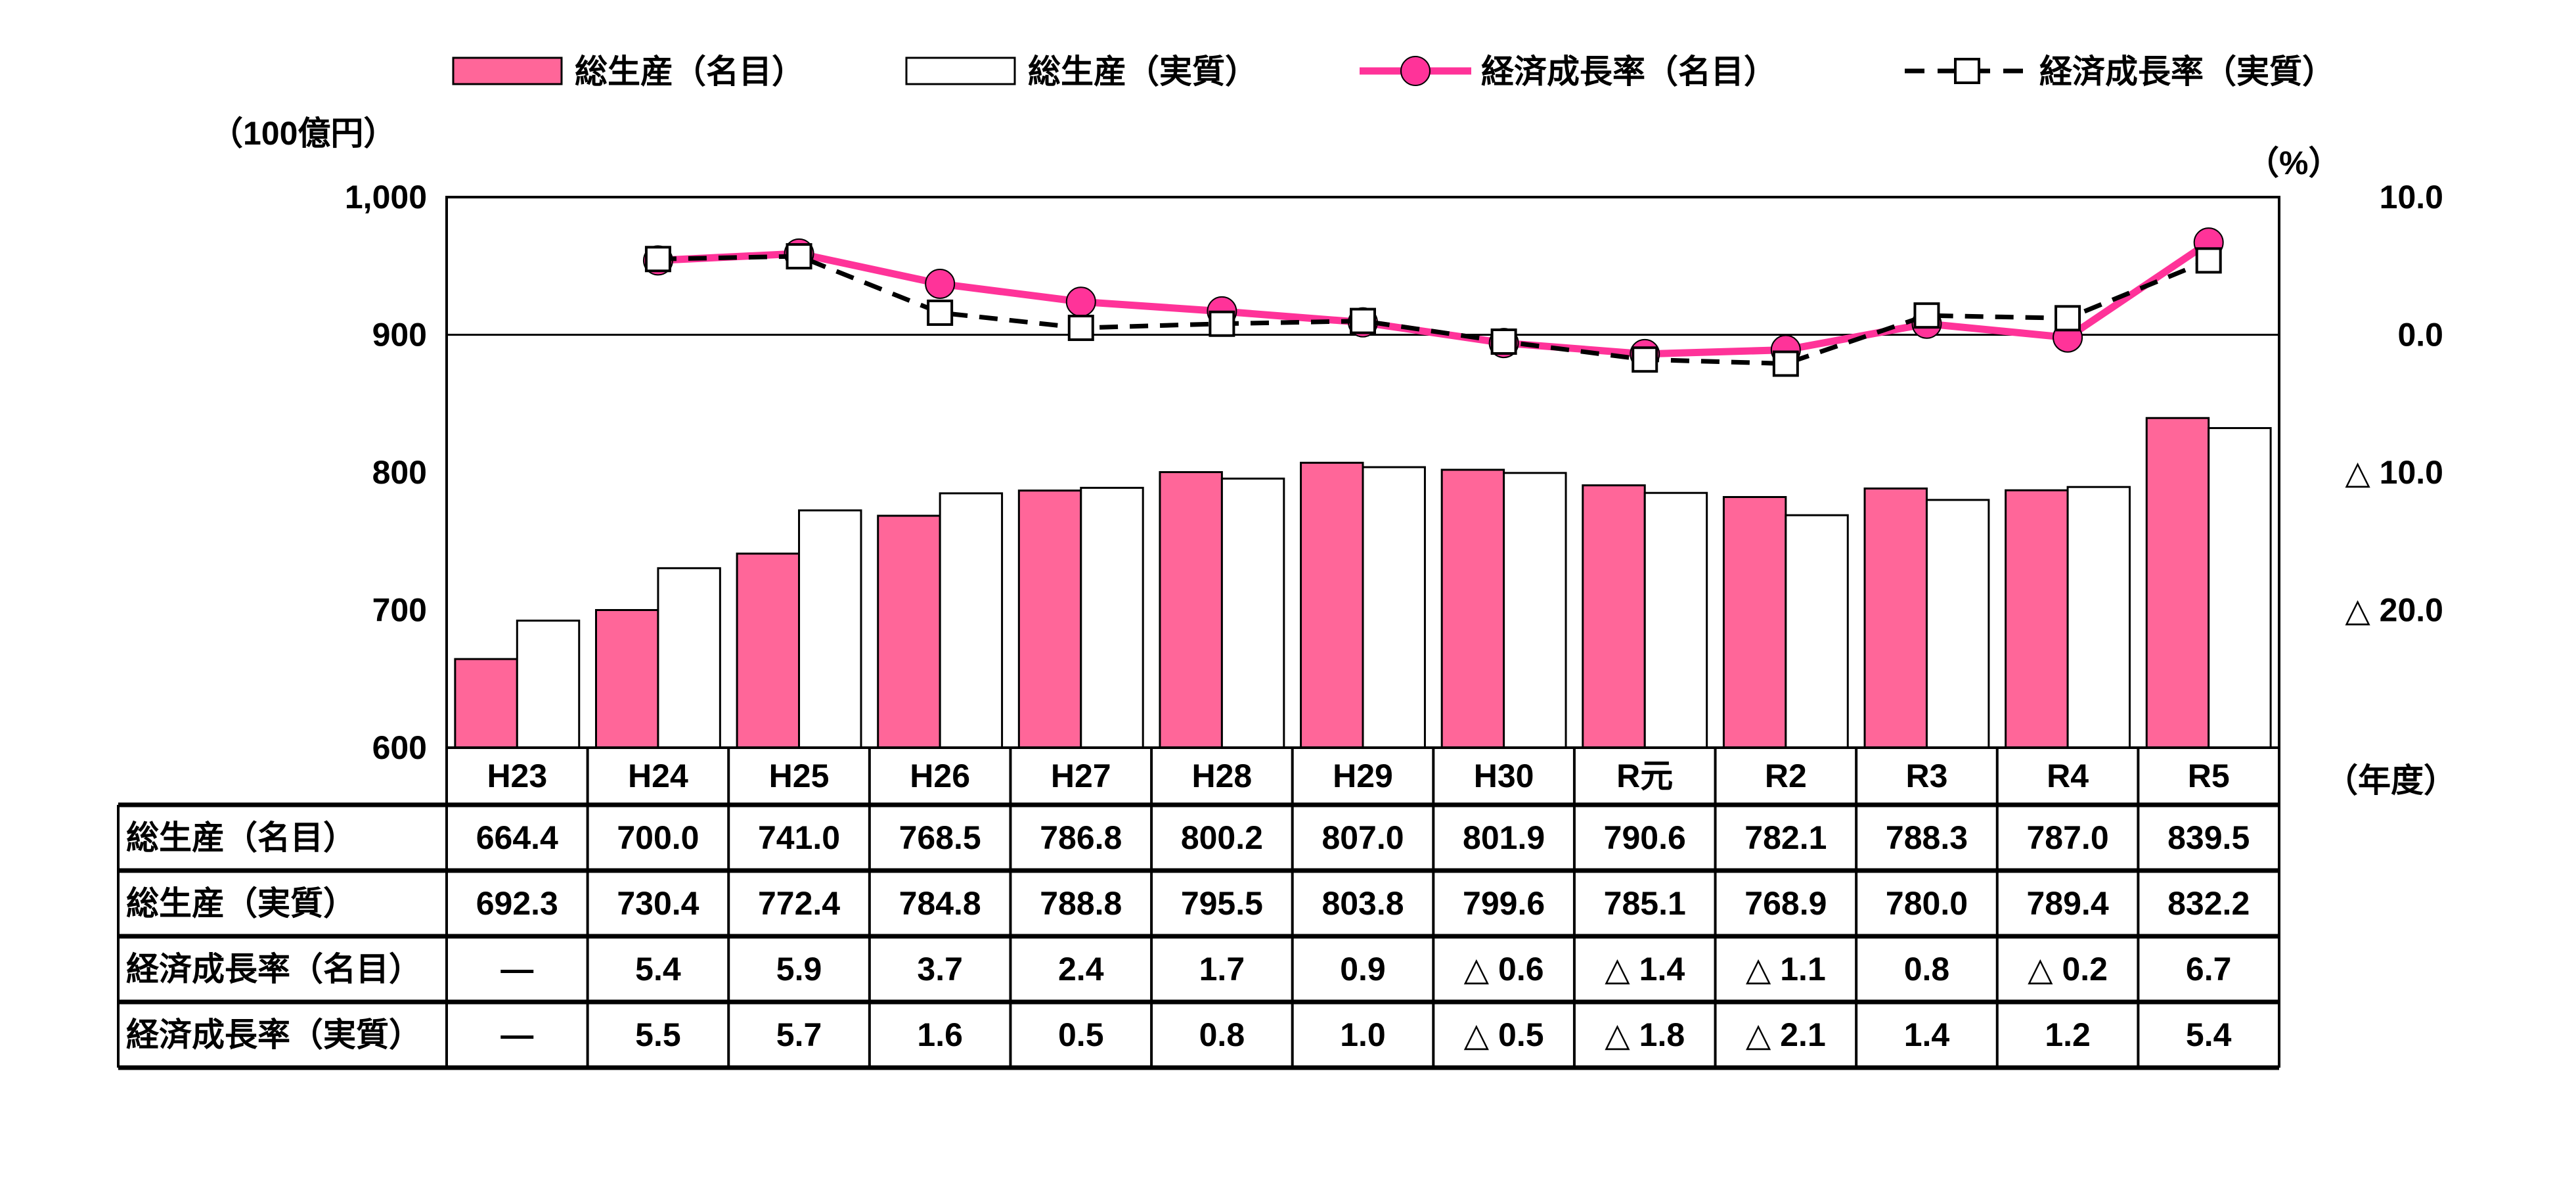 The image size is (2576, 1203). What do you see at coordinates (1967, 71) in the screenshot?
I see `legend-marker-real-growth` at bounding box center [1967, 71].